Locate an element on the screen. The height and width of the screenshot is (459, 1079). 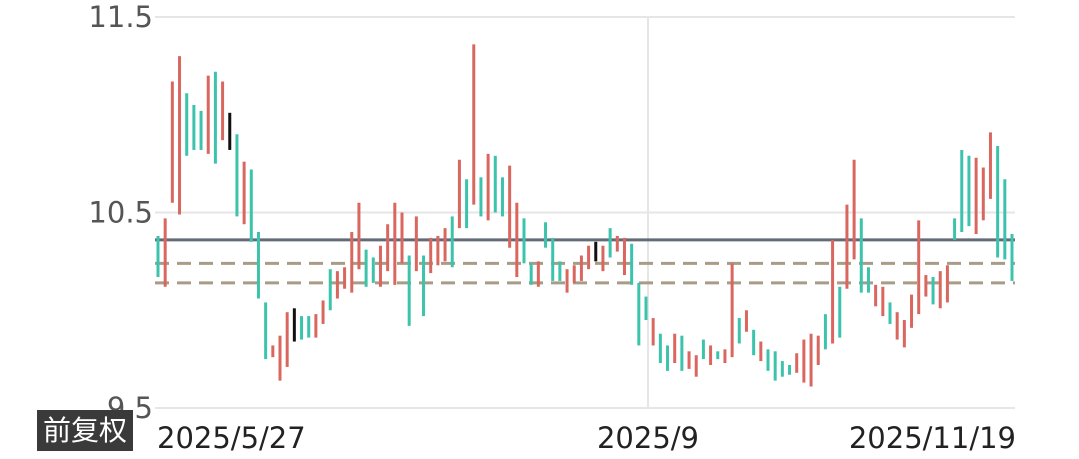
y-tick-label: 10.5 is located at coordinates (120, 213).